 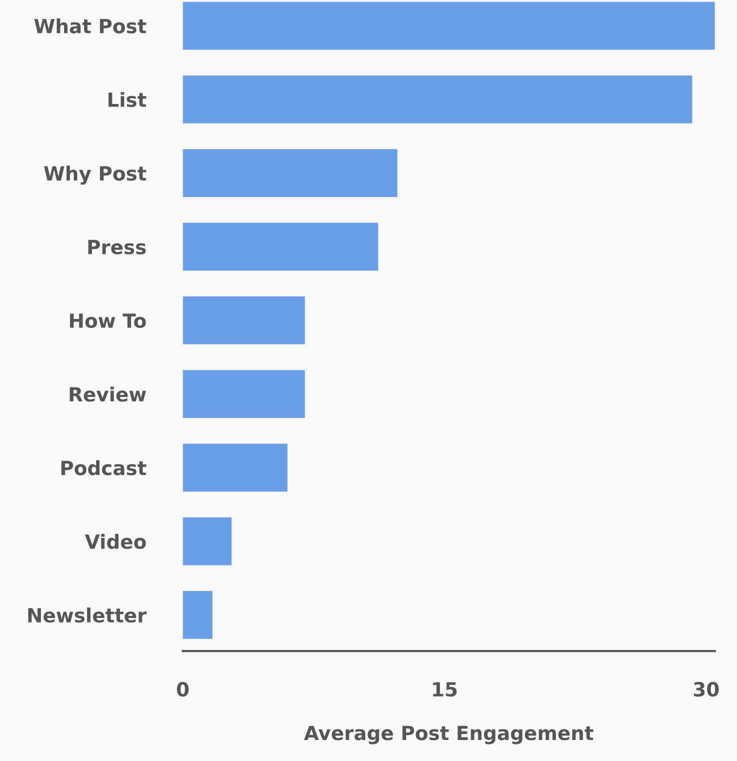 I want to click on y-tick-label: Review, so click(x=108, y=394).